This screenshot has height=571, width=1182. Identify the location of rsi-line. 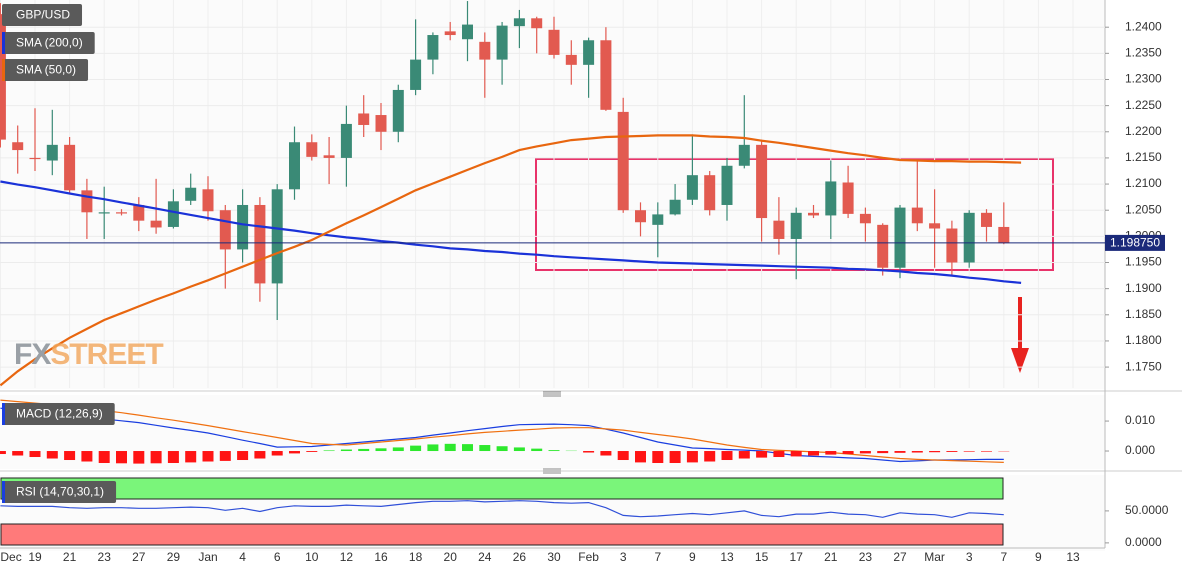
(502, 509).